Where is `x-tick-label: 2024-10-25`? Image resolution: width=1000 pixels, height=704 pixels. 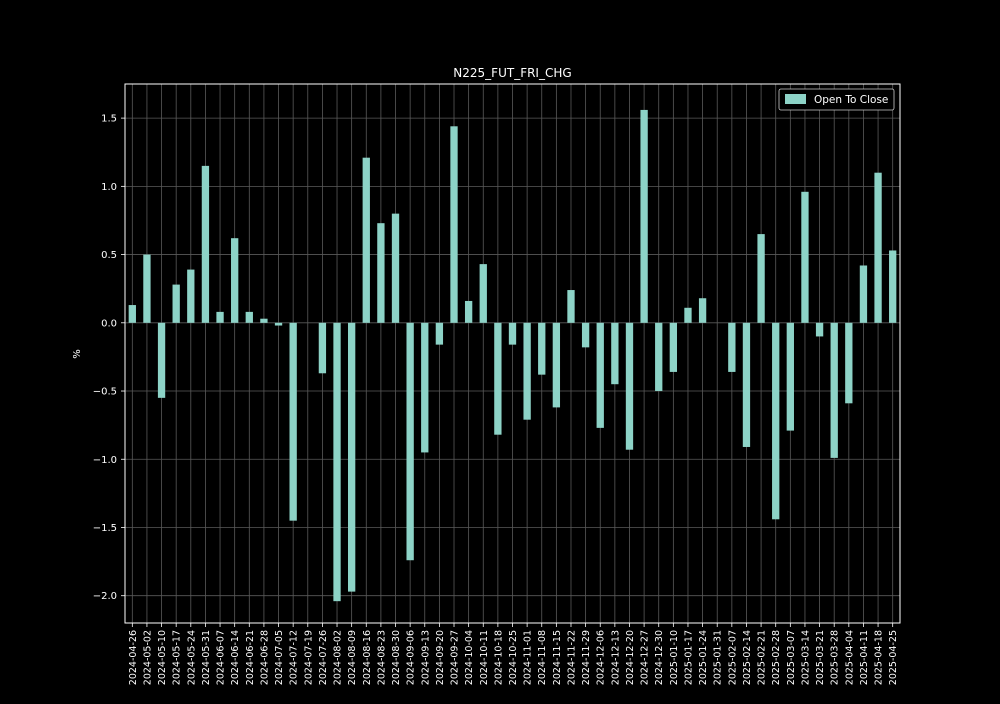
x-tick-label: 2024-10-25 is located at coordinates (513, 657).